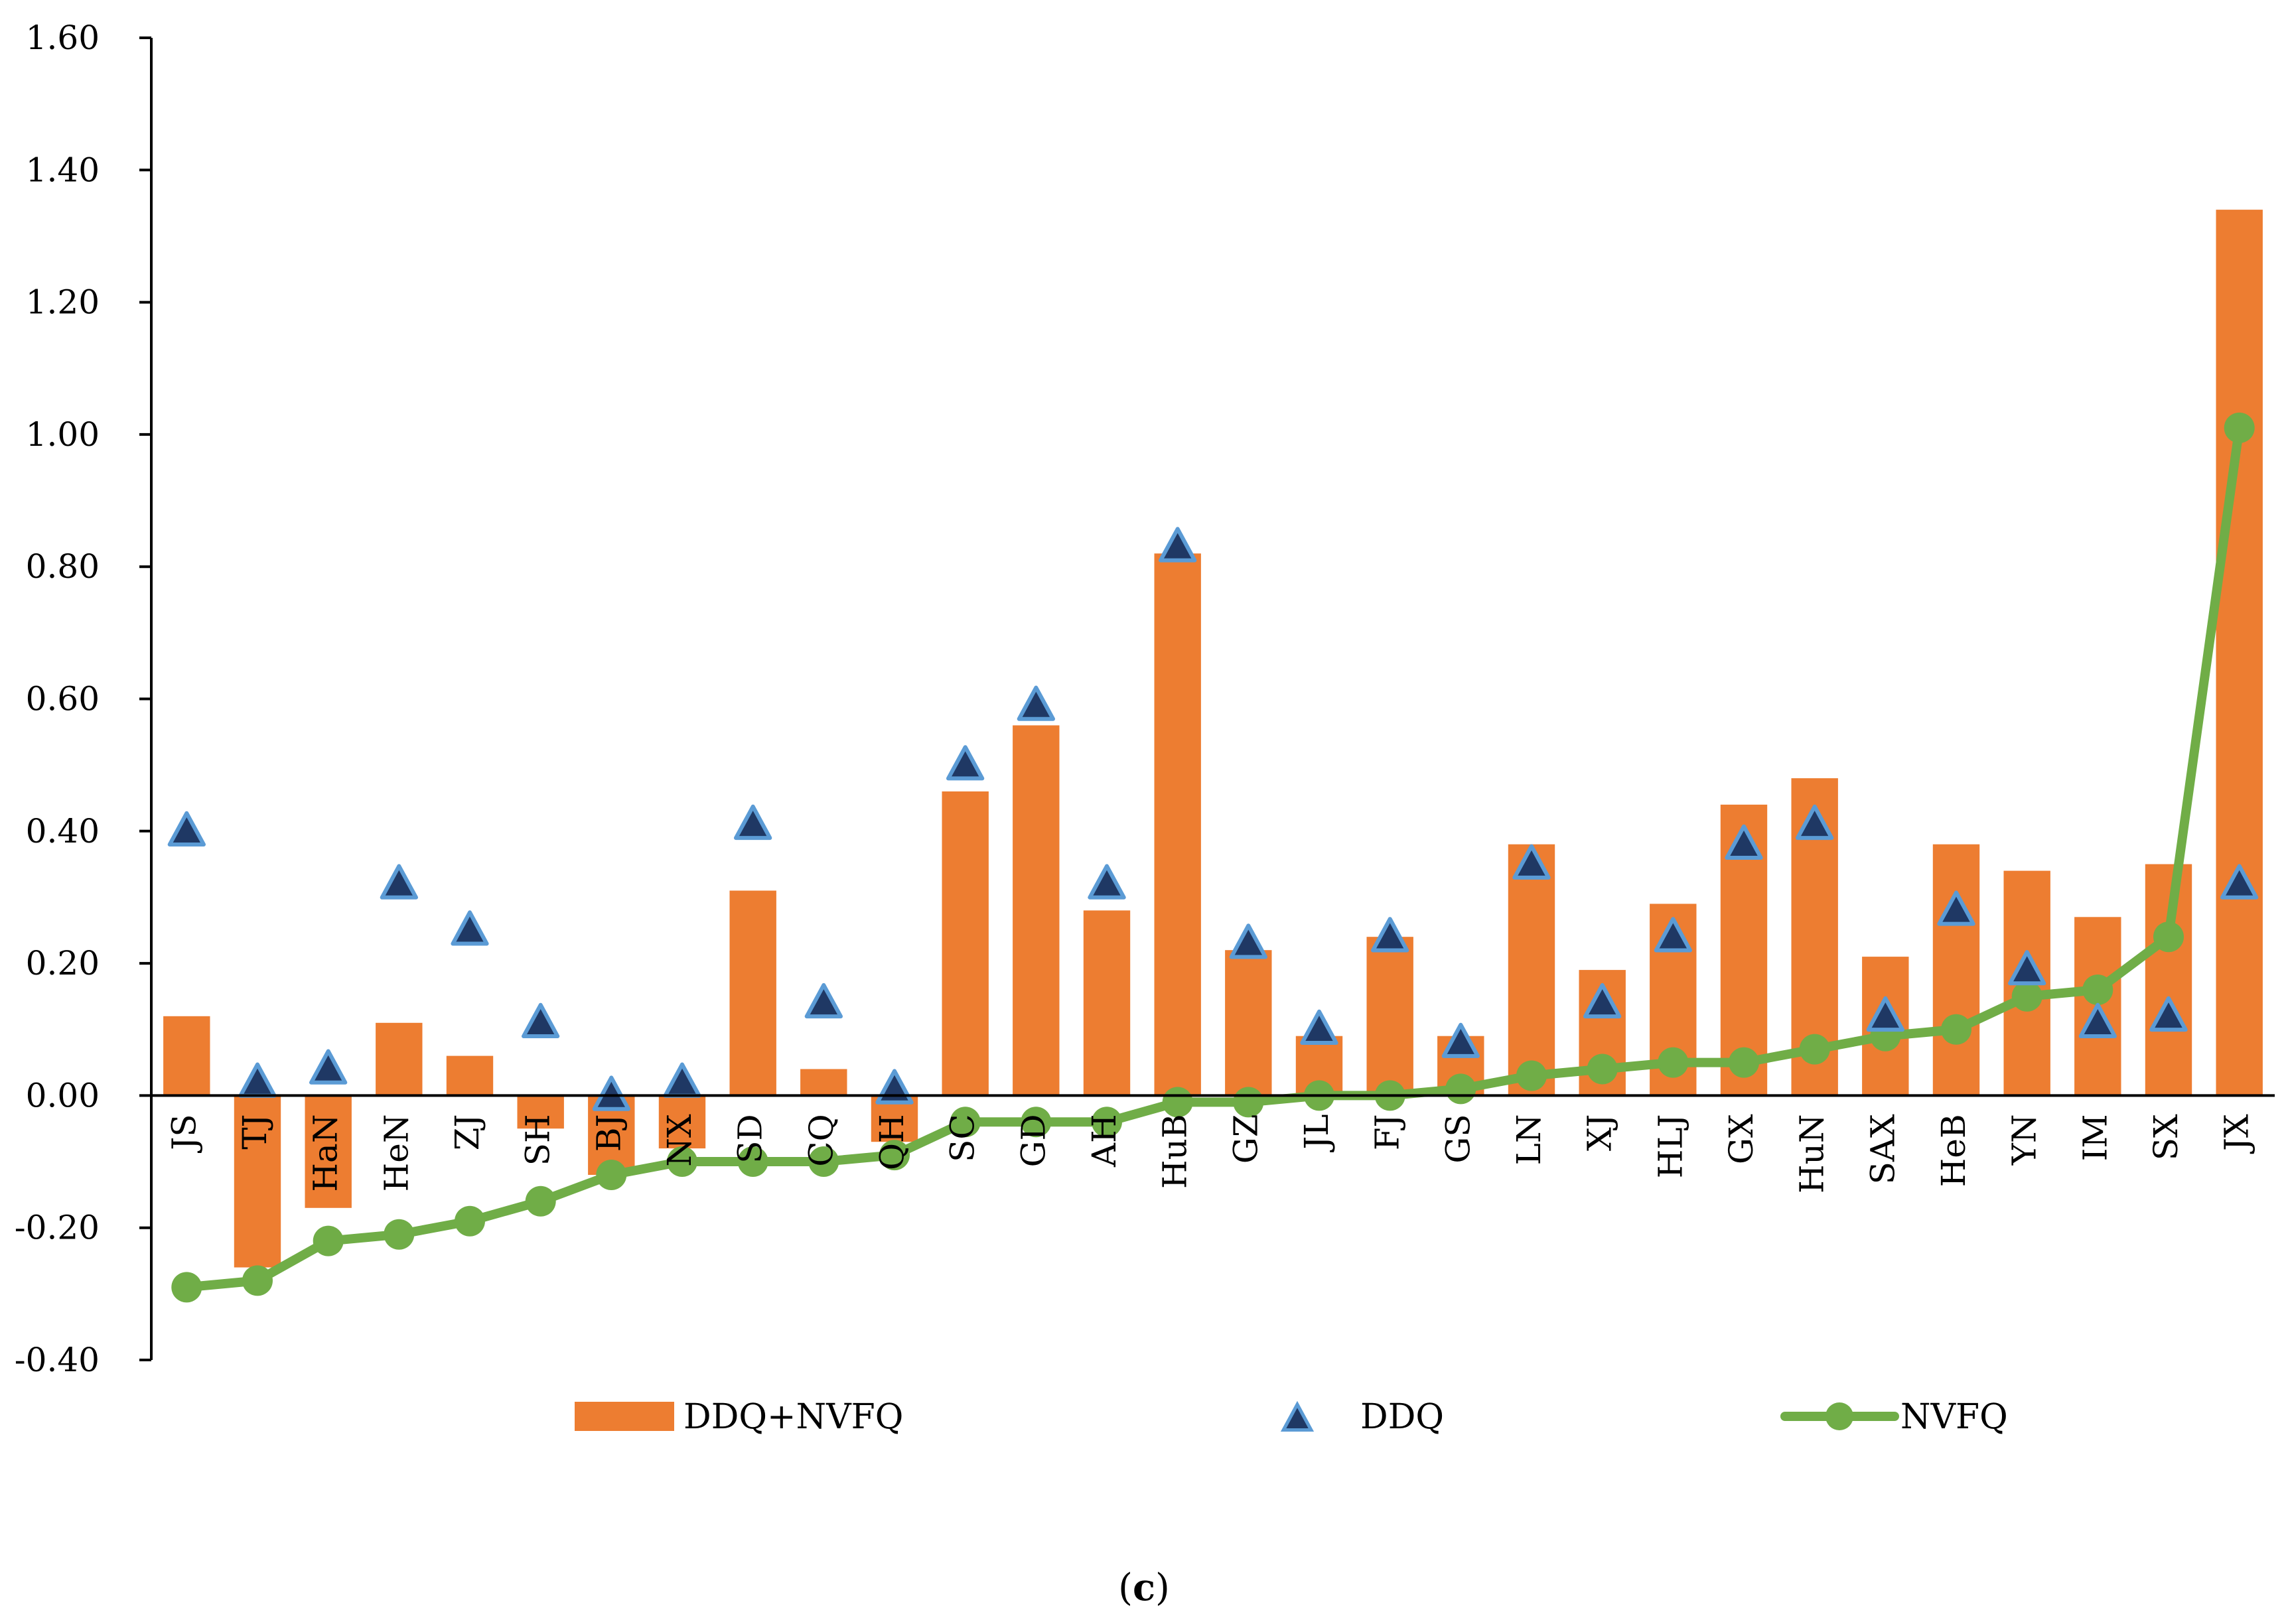 The image size is (2288, 1624). I want to click on nvfq-point-sd, so click(752, 1161).